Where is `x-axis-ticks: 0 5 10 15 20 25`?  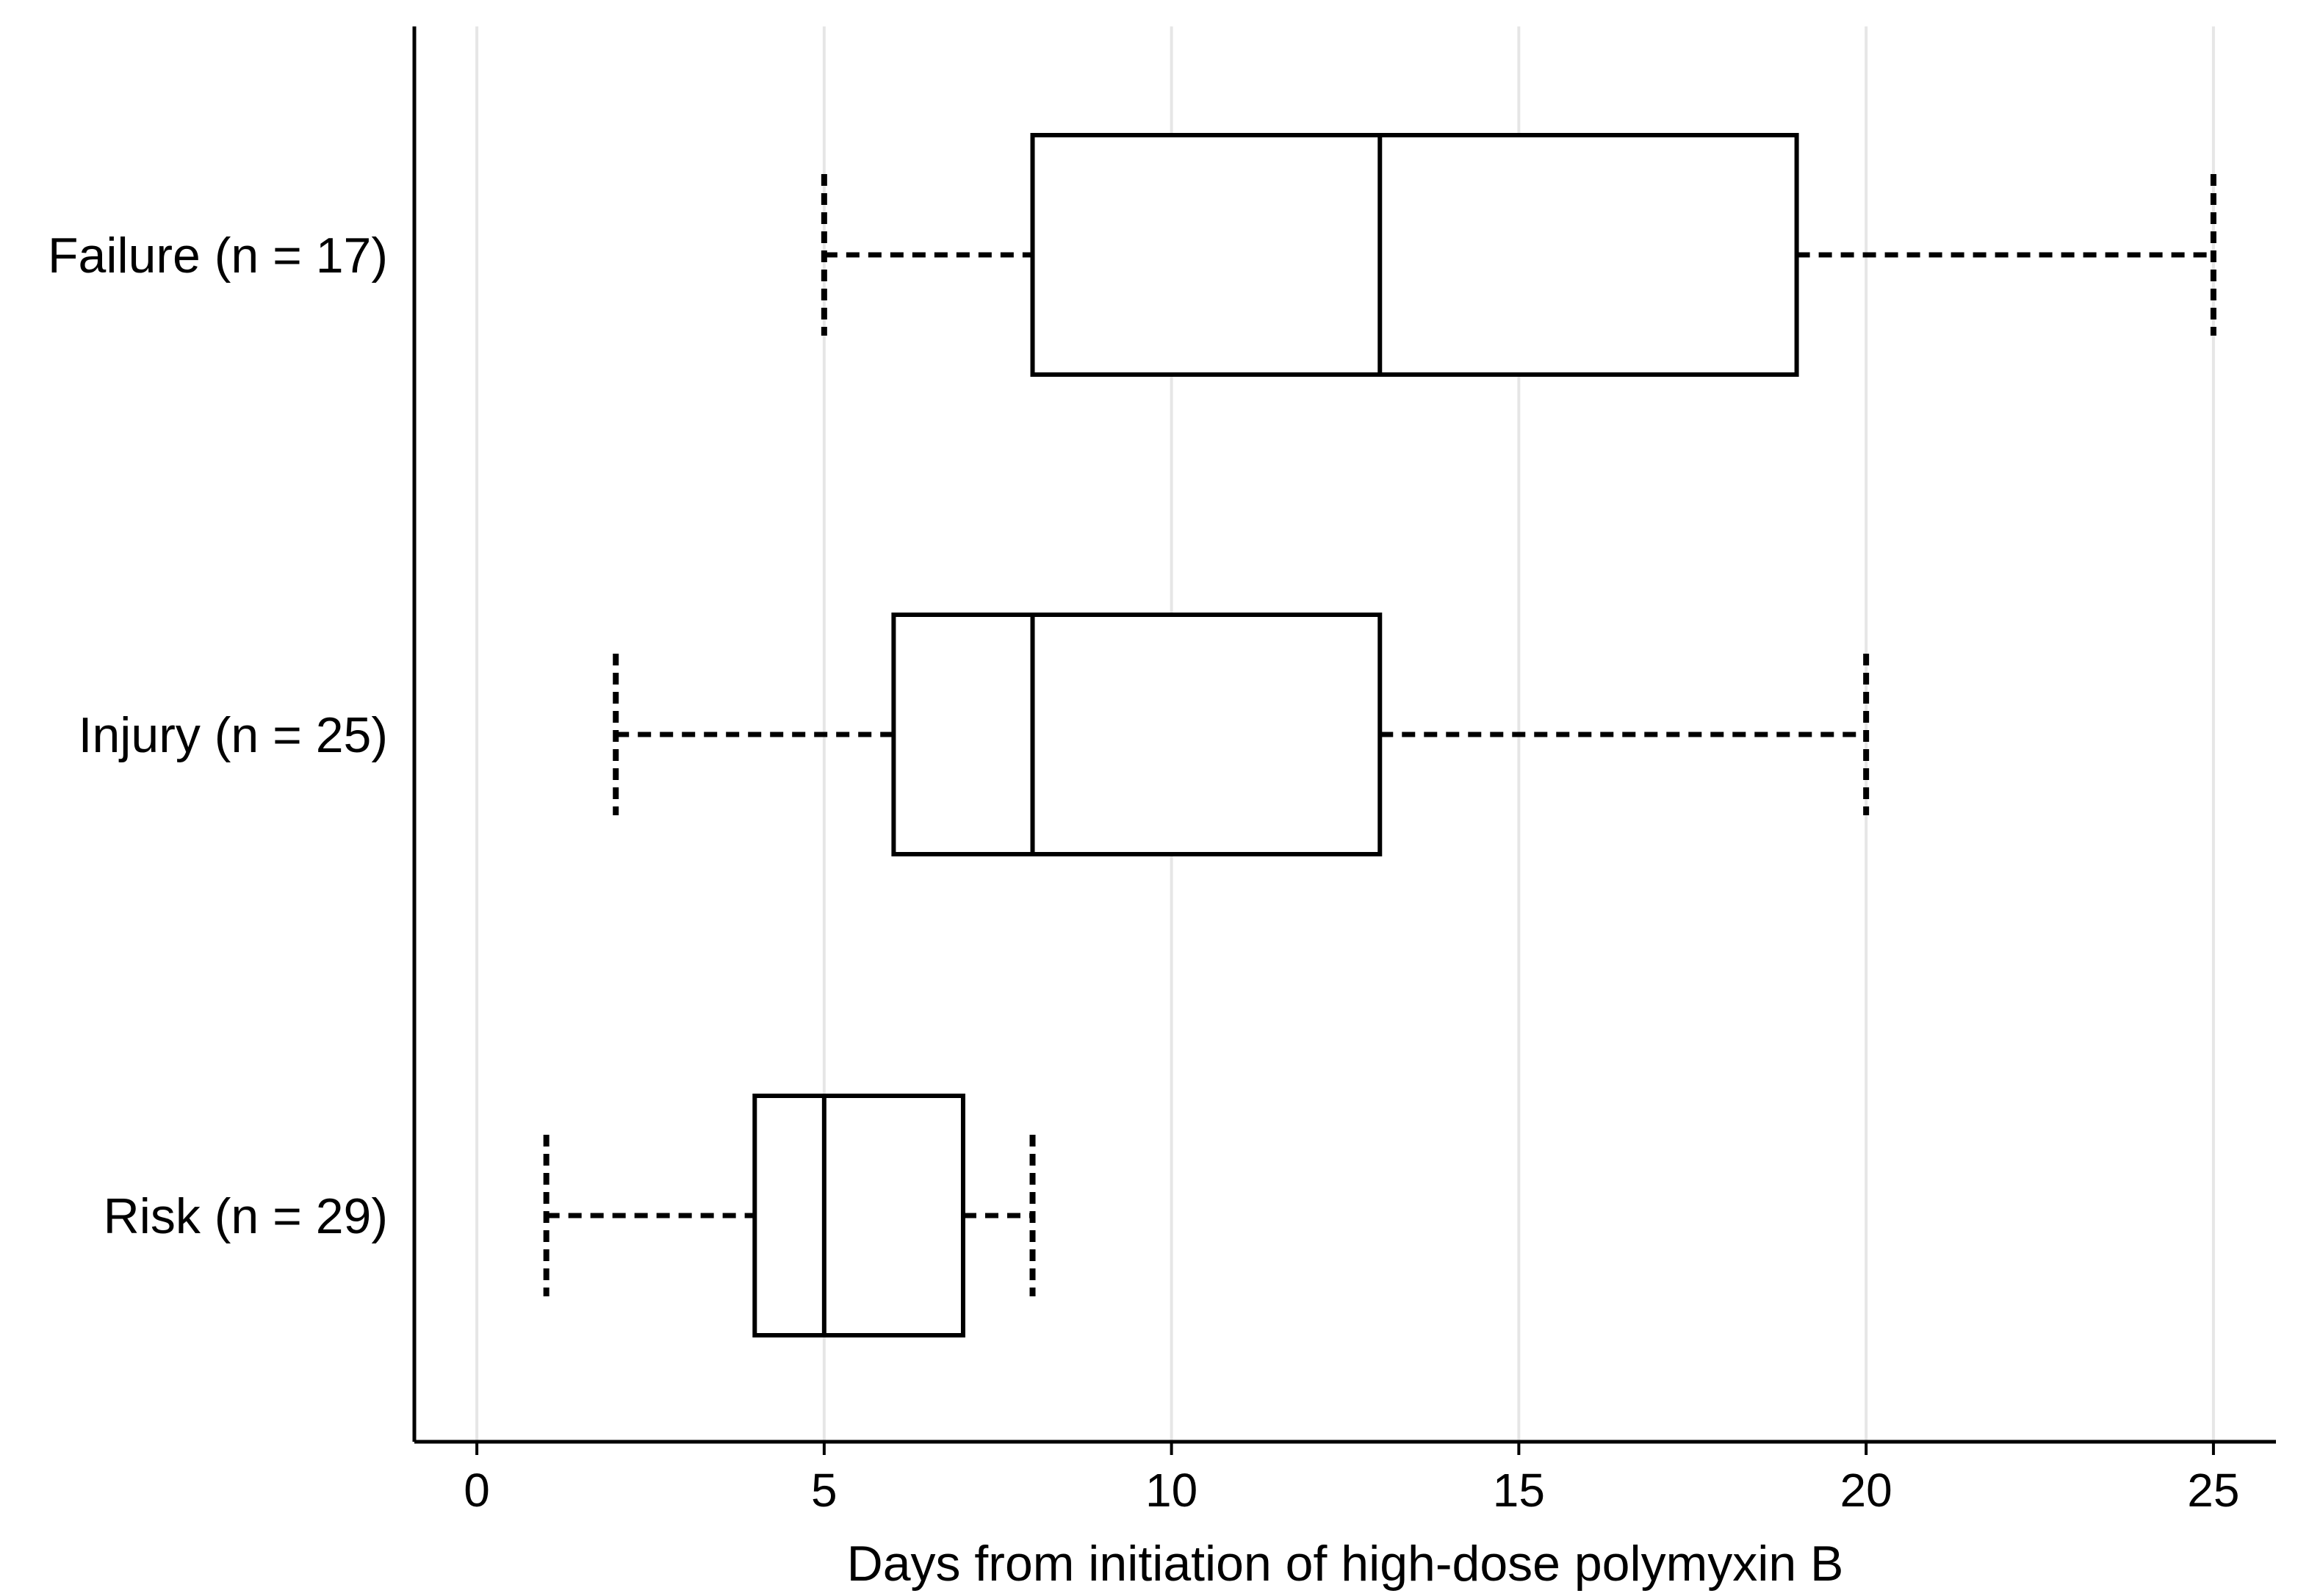
x-axis-ticks: 0 5 10 15 20 25 is located at coordinates (1351, 1479).